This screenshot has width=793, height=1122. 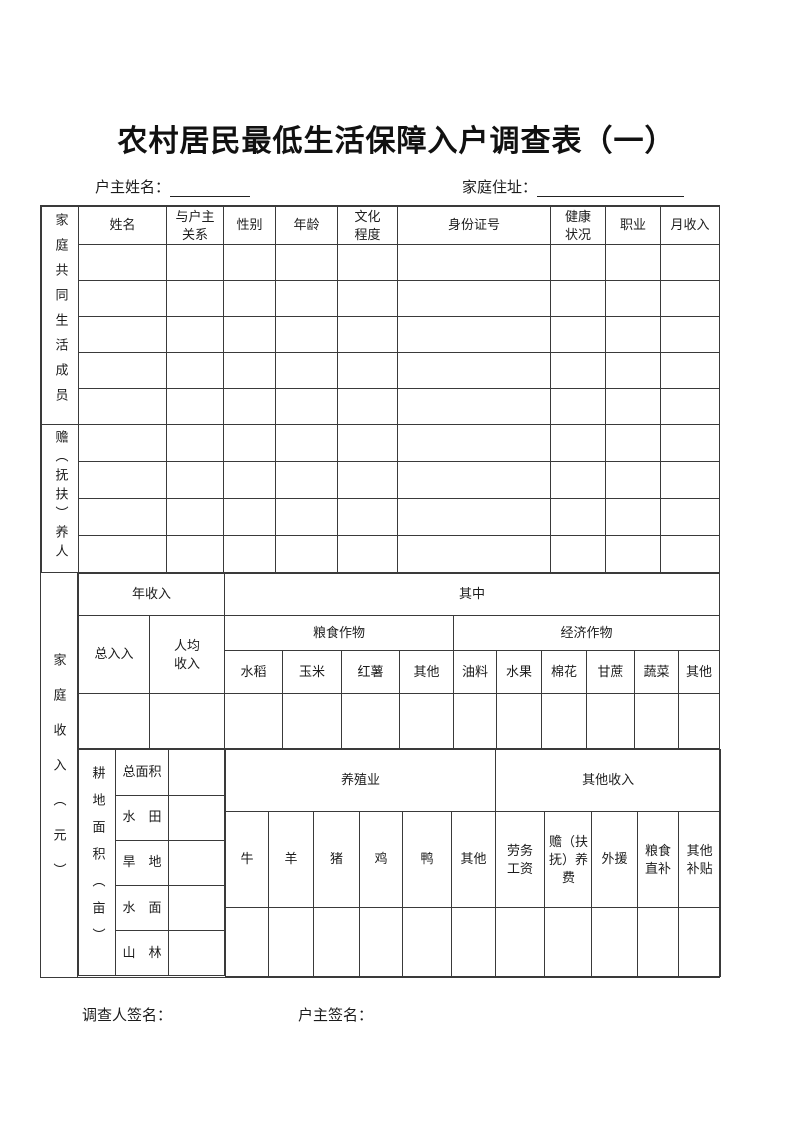 I want to click on signature-row: 调查人签名： 户主签名：, so click(x=437, y=1014).